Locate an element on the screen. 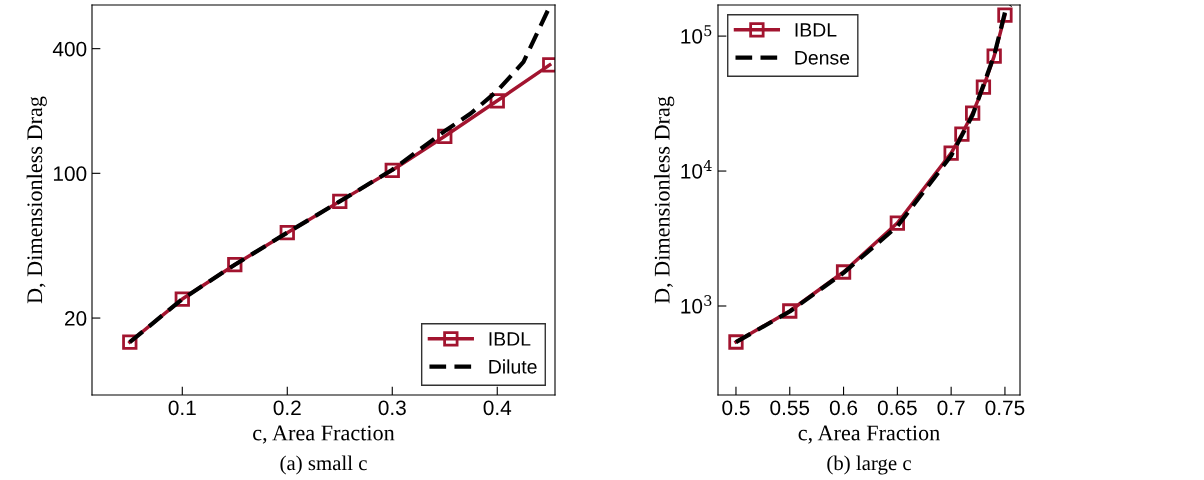 Image resolution: width=1204 pixels, height=480 pixels. legend-label: Dilute is located at coordinates (513, 366).